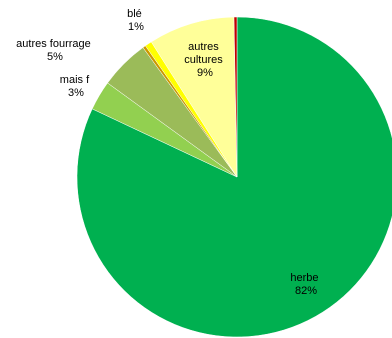 The image size is (392, 338). Describe the element at coordinates (194, 97) in the screenshot. I see `pie-slice-autres-cultures` at that location.